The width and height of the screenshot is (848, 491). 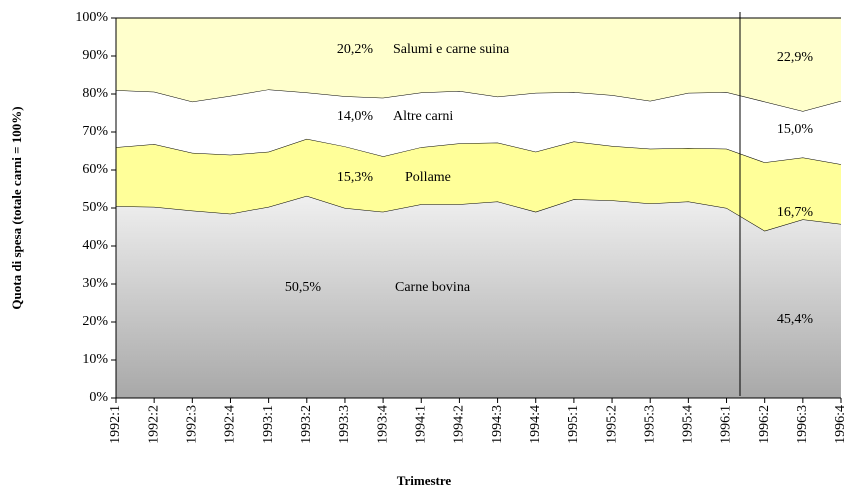 I want to click on x-tick-label: 1995:2, so click(x=611, y=424).